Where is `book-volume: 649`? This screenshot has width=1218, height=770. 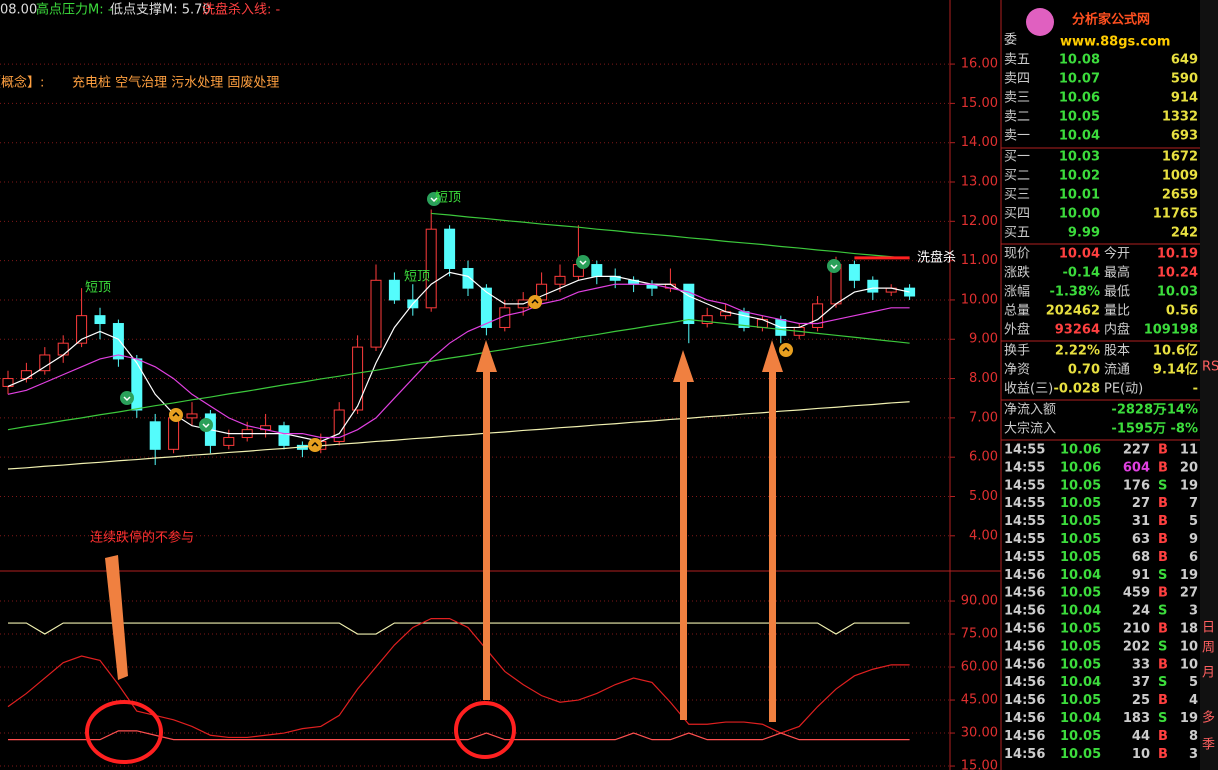
book-volume: 649 is located at coordinates (1184, 60).